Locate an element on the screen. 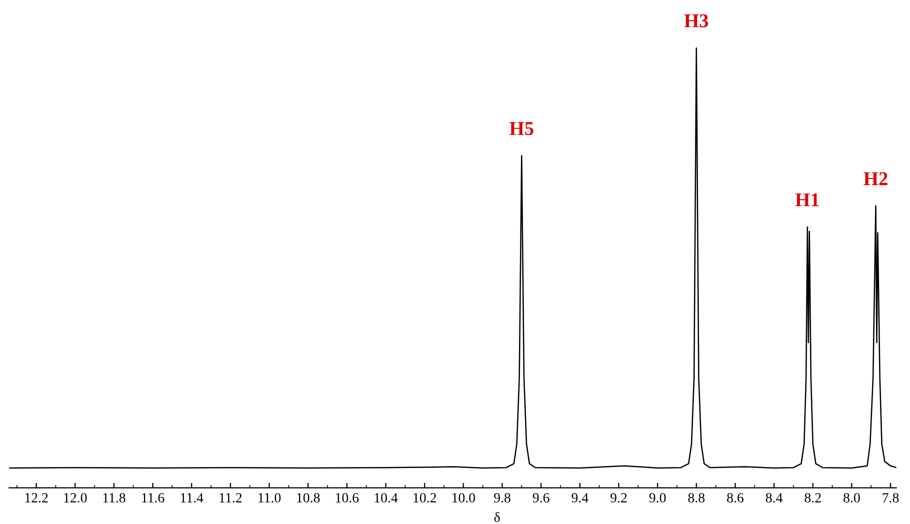  x-tick-label: 11.8 is located at coordinates (114, 498).